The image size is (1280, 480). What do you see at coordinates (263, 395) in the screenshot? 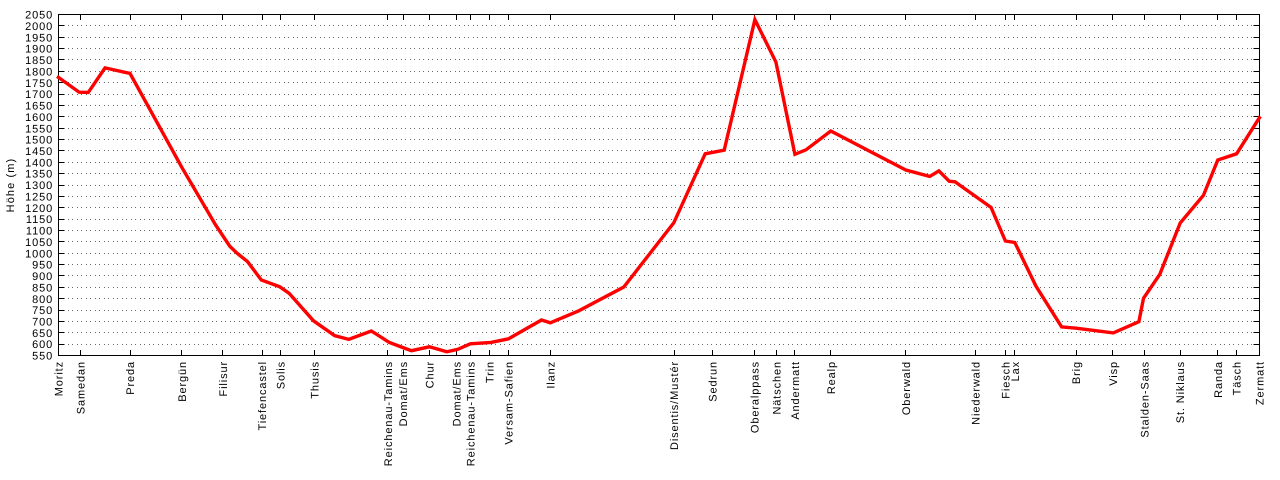
I see `svg-text: Tiefencastel` at bounding box center [263, 395].